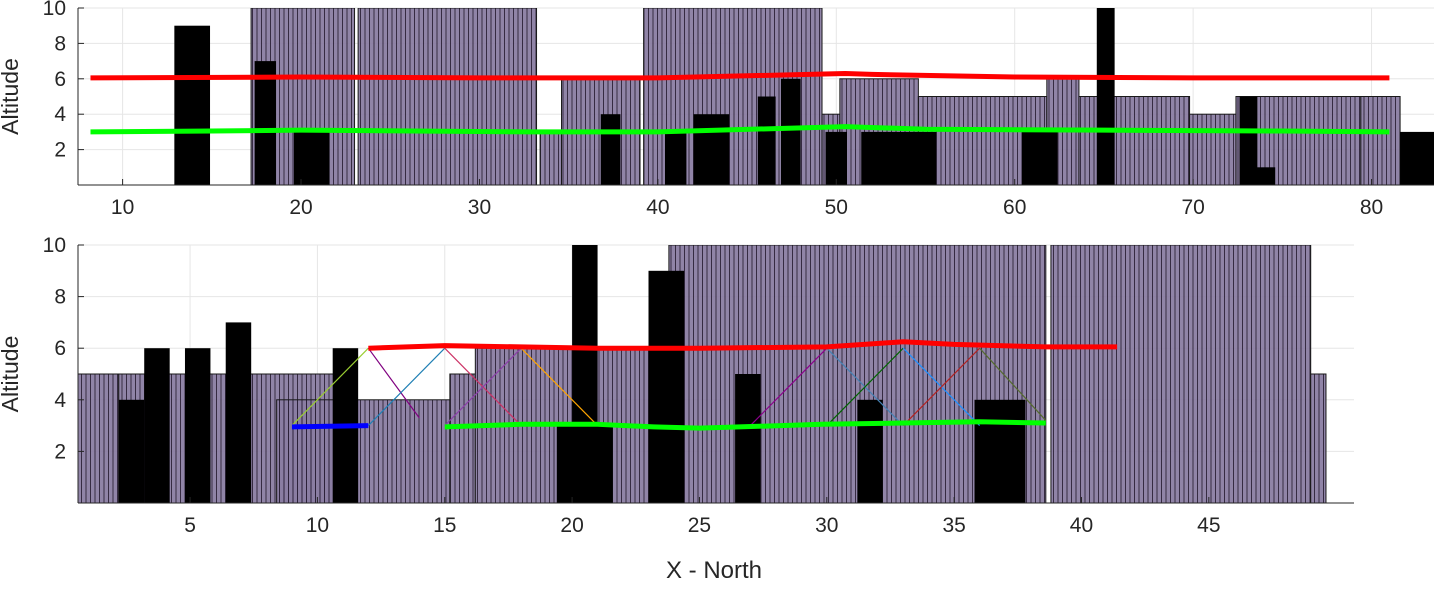 The height and width of the screenshot is (603, 1439). I want to click on x-axis-label: X - North, so click(714, 570).